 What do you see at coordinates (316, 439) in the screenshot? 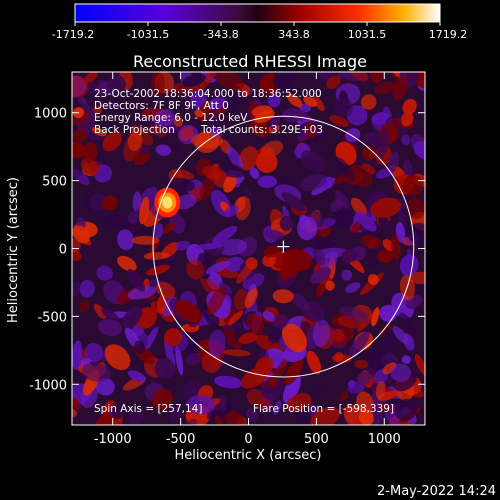
I see `x-tick-label: 500` at bounding box center [316, 439].